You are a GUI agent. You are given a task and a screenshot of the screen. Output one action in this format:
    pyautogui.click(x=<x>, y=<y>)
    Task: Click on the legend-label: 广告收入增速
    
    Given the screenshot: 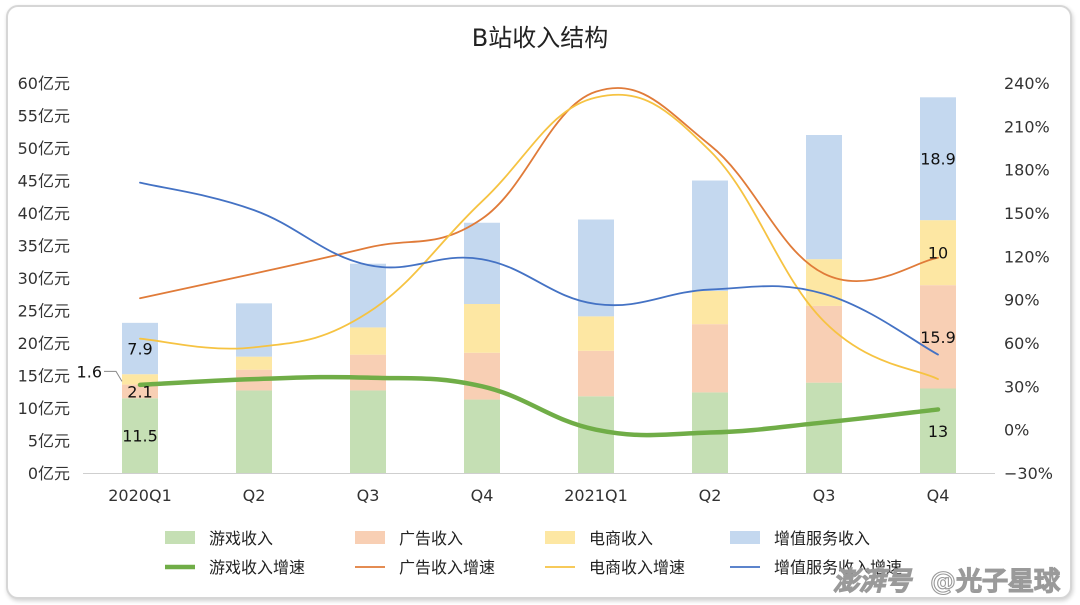 What is the action you would take?
    pyautogui.click(x=447, y=567)
    